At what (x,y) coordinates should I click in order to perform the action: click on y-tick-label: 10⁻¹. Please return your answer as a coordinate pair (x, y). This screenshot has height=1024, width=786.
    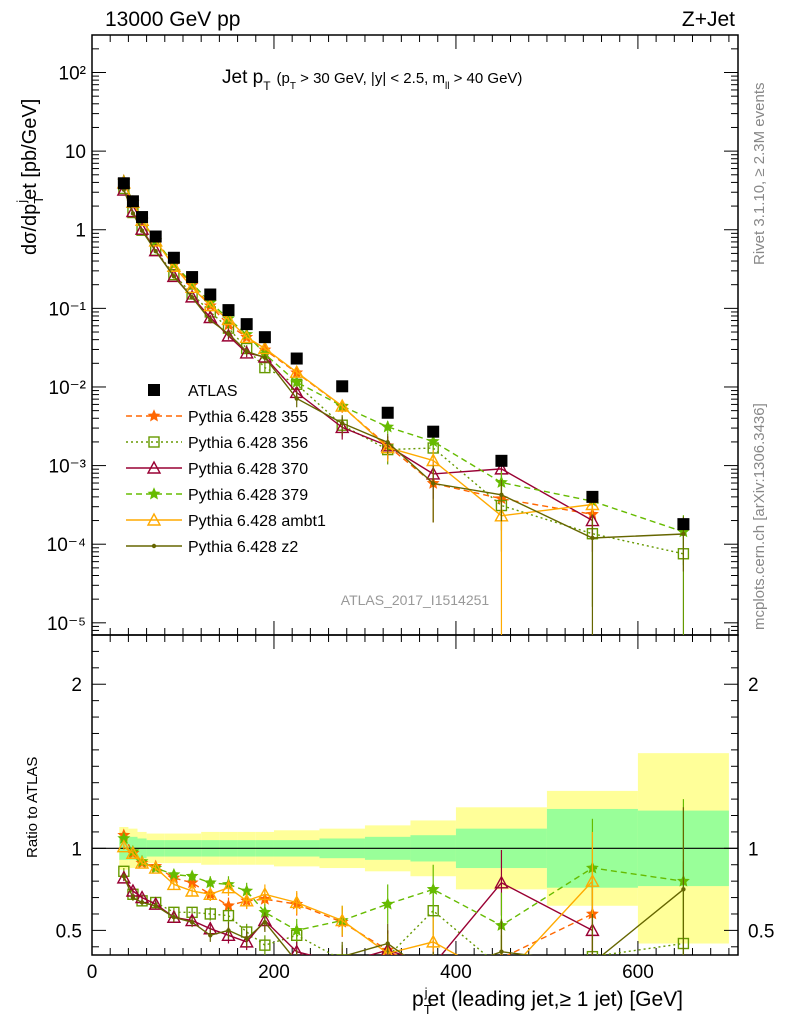
    Looking at the image, I should click on (68, 309).